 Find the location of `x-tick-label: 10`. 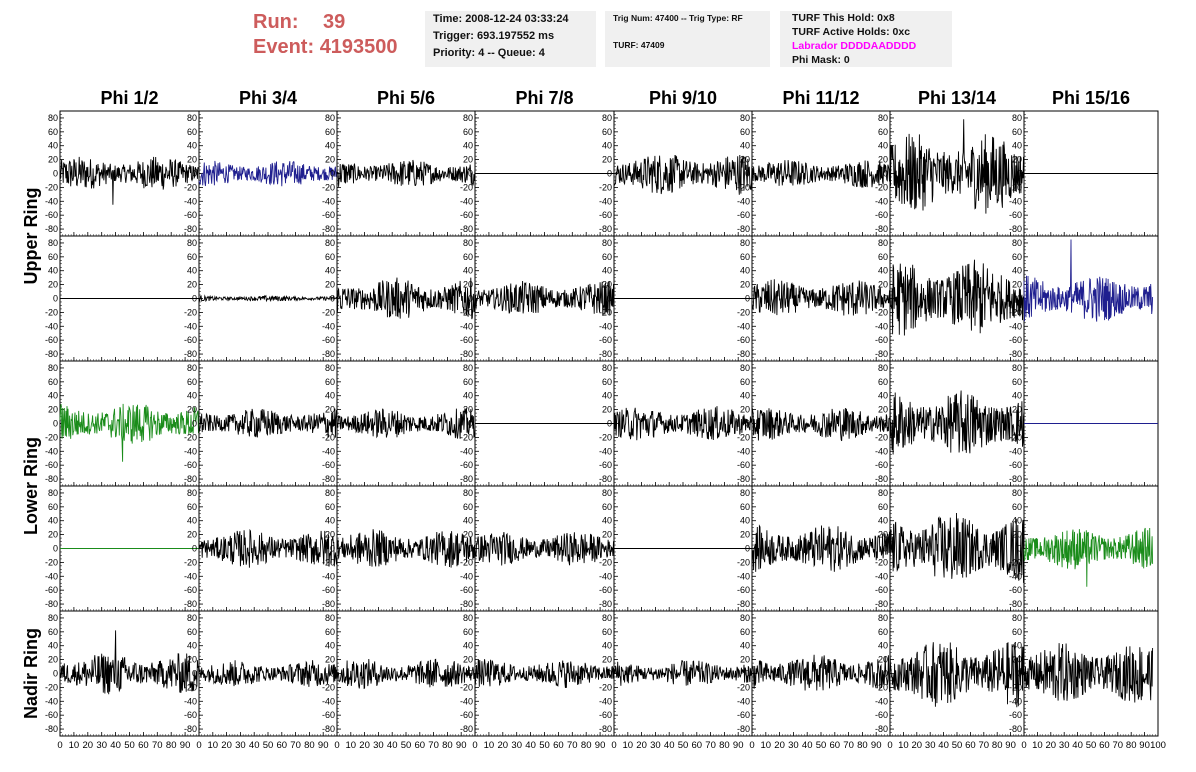

x-tick-label: 10 is located at coordinates (489, 745).